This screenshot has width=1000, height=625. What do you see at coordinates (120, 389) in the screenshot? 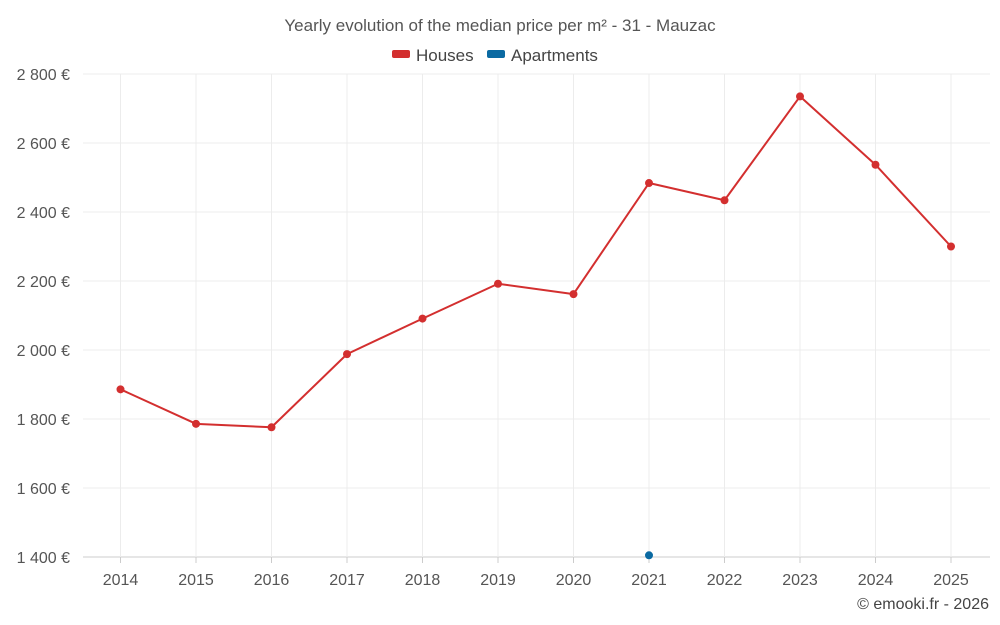
I see `point-houses-2014` at bounding box center [120, 389].